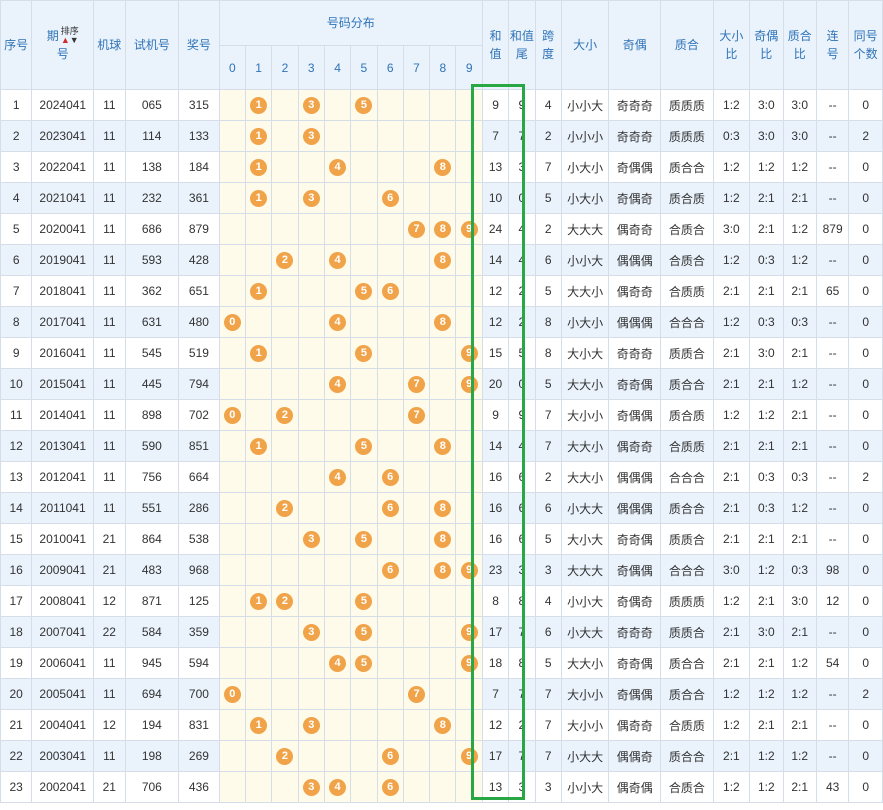  What do you see at coordinates (152, 756) in the screenshot?
I see `cell-test-no: 198` at bounding box center [152, 756].